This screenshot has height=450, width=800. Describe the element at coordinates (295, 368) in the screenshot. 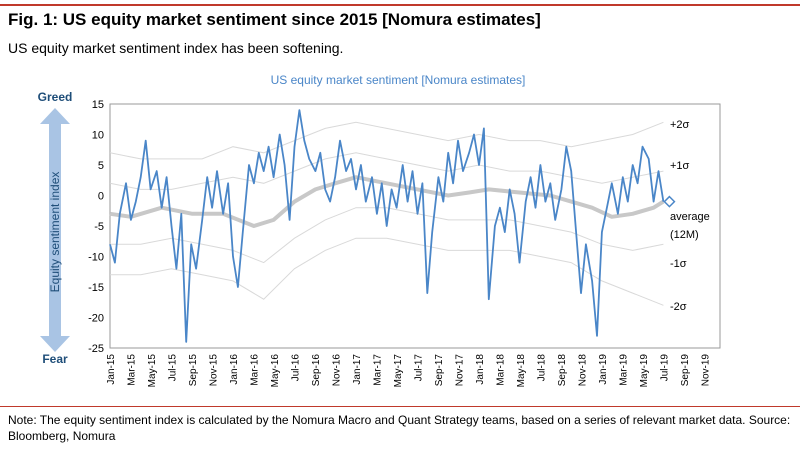

I see `x-tick-label: Jul-16` at that location.